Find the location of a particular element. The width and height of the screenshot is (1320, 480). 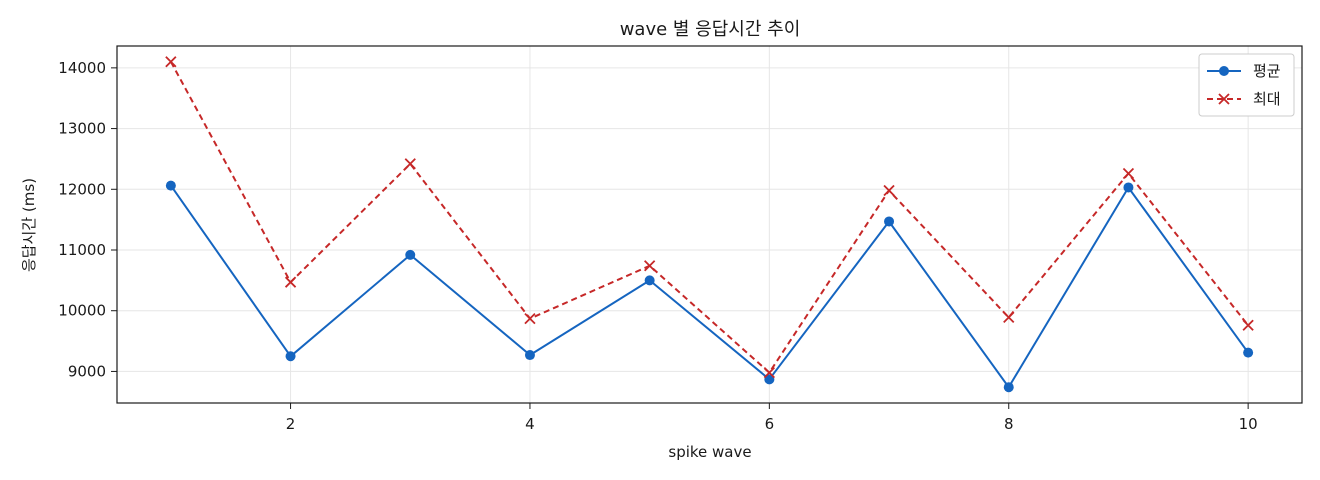

x-tick-label: 4 is located at coordinates (530, 424).